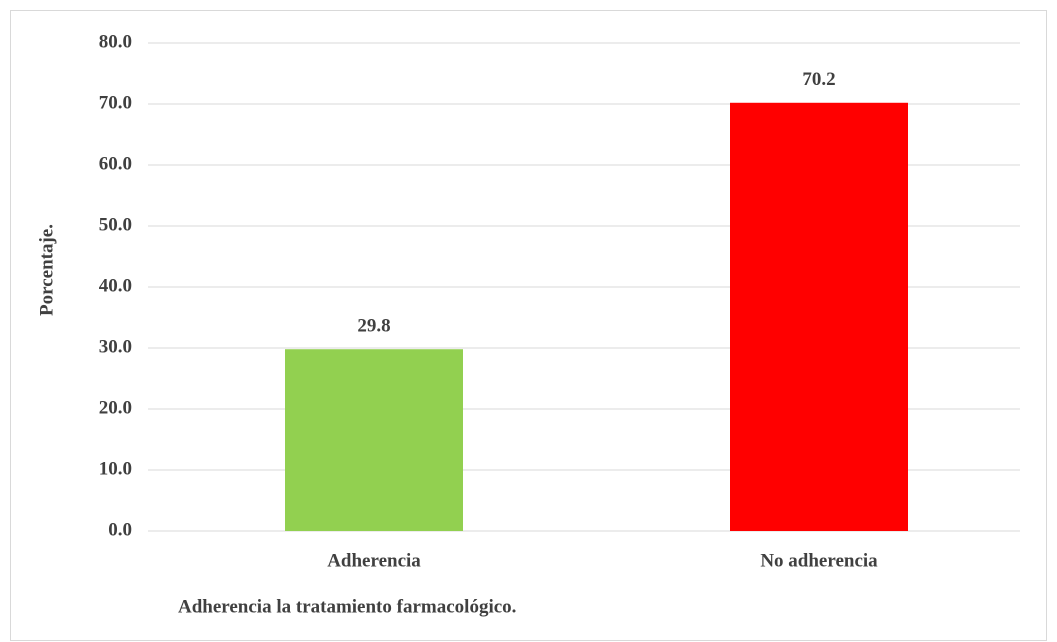 The height and width of the screenshot is (642, 1057). I want to click on x-tick-label: No adherencia, so click(819, 560).